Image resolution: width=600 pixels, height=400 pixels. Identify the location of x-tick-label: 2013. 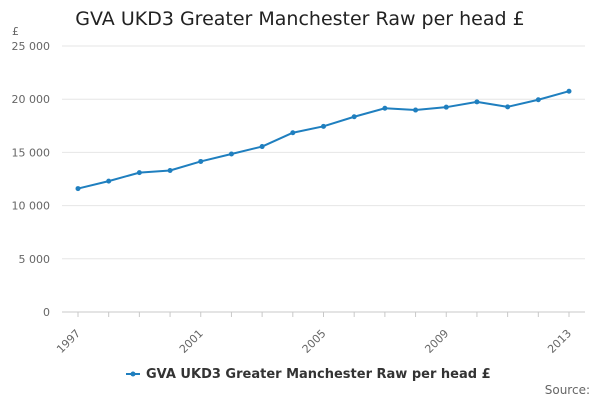
(559, 341).